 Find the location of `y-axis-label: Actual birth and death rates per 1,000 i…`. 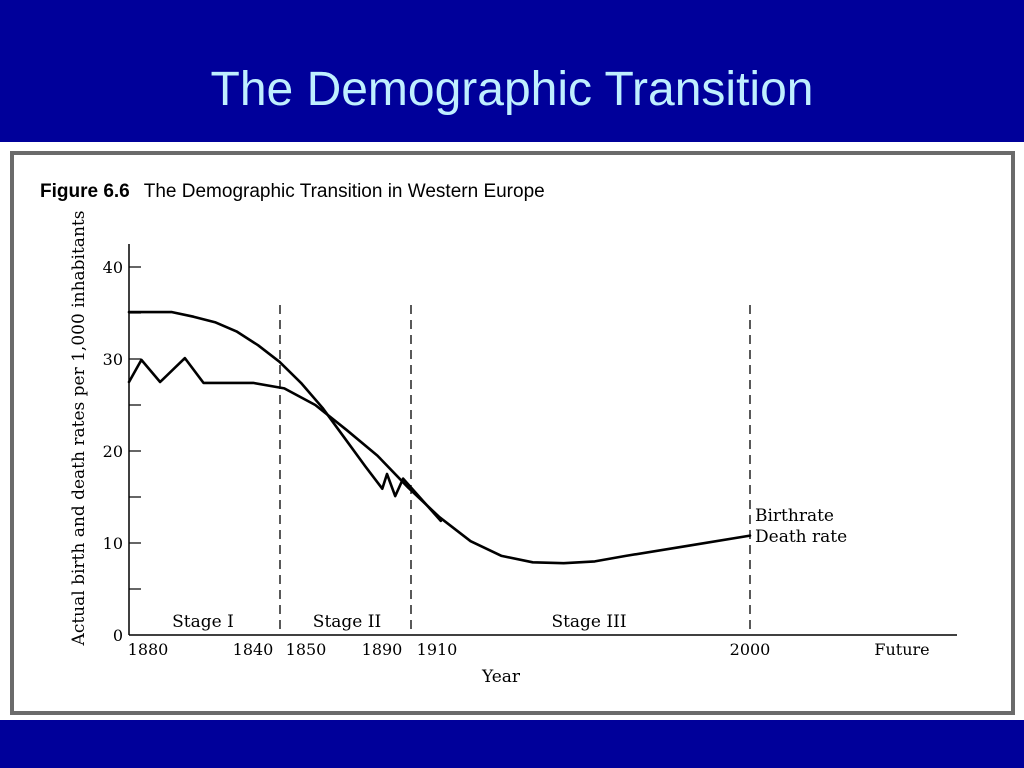

y-axis-label: Actual birth and death rates per 1,000 i… is located at coordinates (79, 429).